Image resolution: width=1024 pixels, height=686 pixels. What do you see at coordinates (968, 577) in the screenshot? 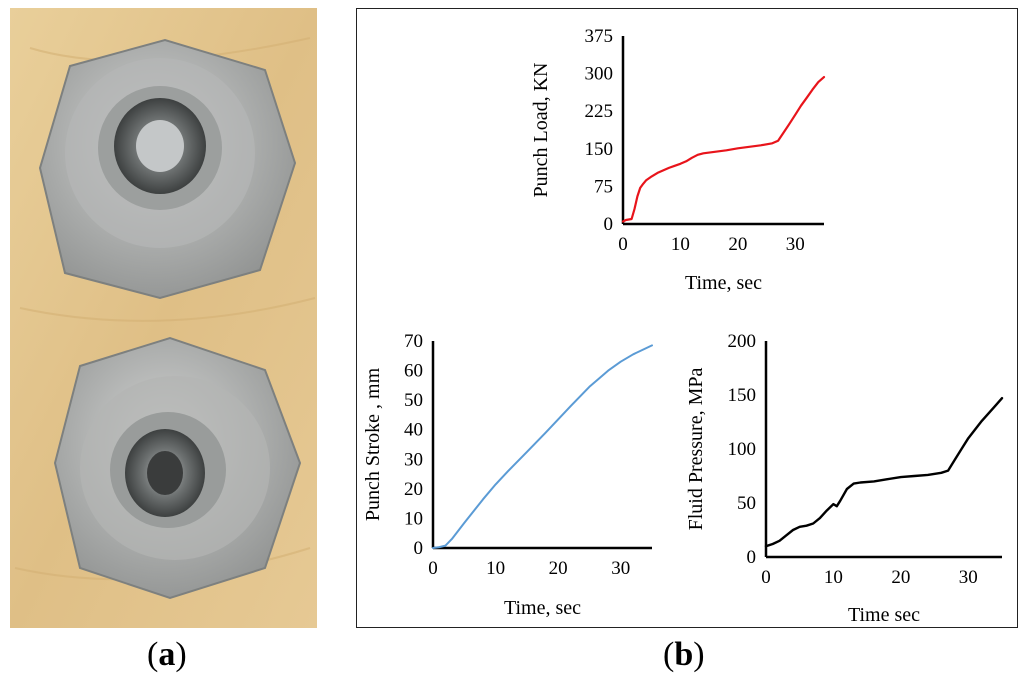
I see `fluid-pressure-xtick-label: 30` at bounding box center [968, 577].